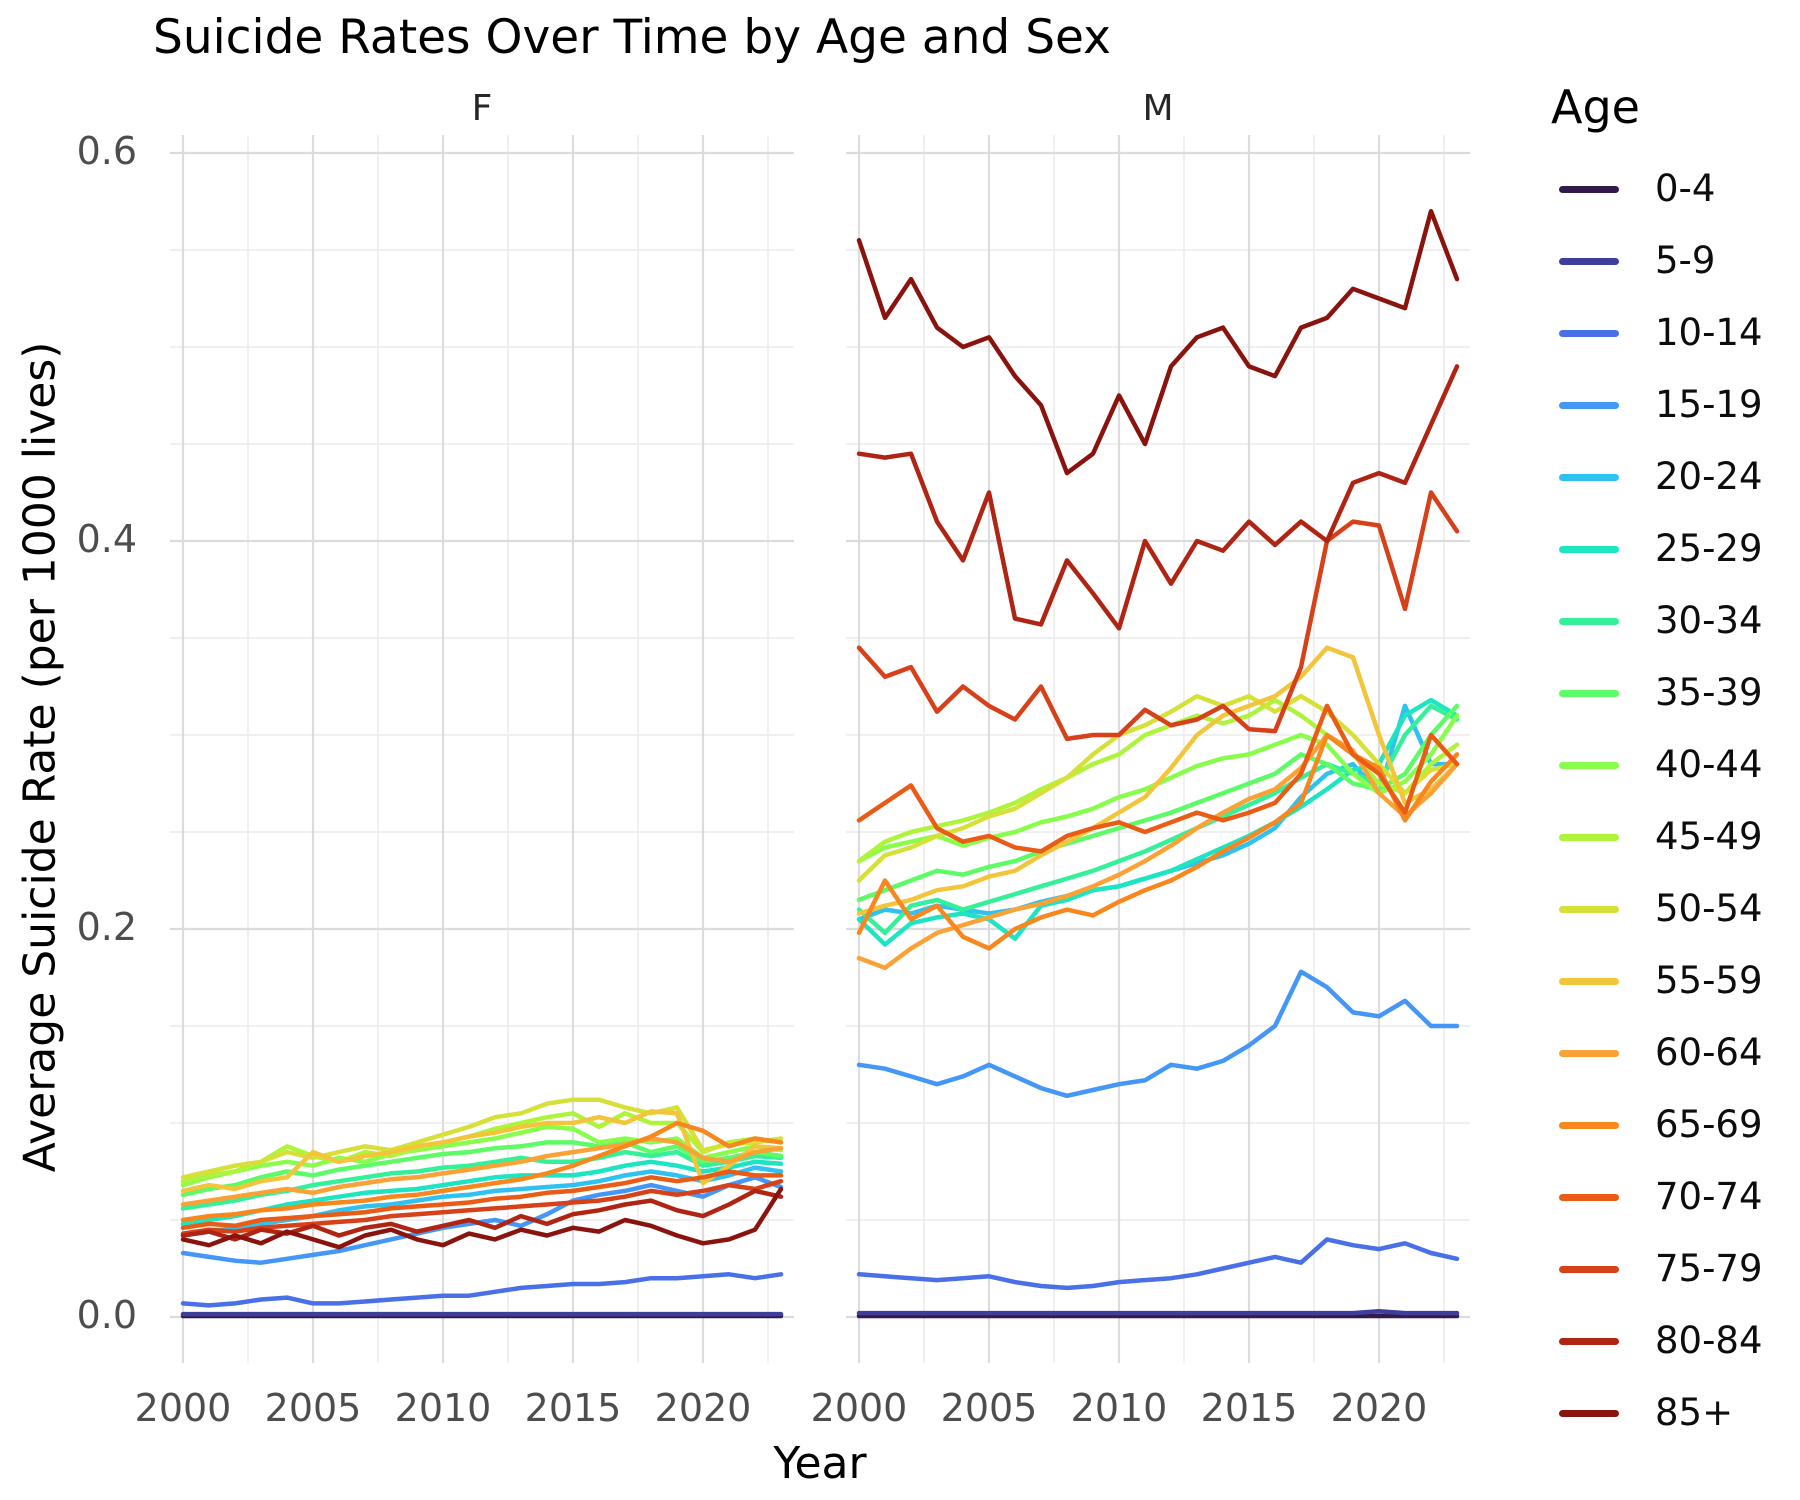 Image resolution: width=1800 pixels, height=1500 pixels. I want to click on legend-label: 65-69, so click(1709, 1124).